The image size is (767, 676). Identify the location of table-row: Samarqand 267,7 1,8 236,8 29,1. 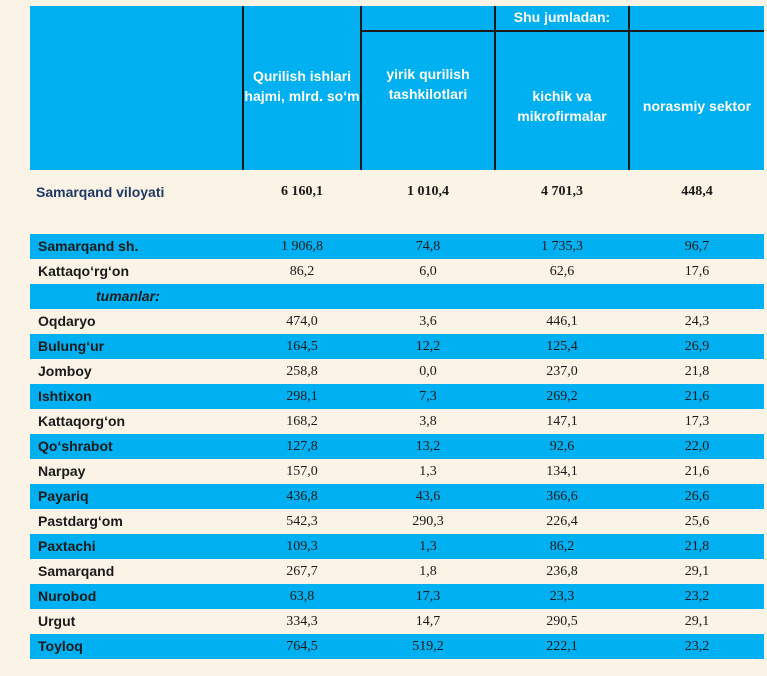
(397, 571).